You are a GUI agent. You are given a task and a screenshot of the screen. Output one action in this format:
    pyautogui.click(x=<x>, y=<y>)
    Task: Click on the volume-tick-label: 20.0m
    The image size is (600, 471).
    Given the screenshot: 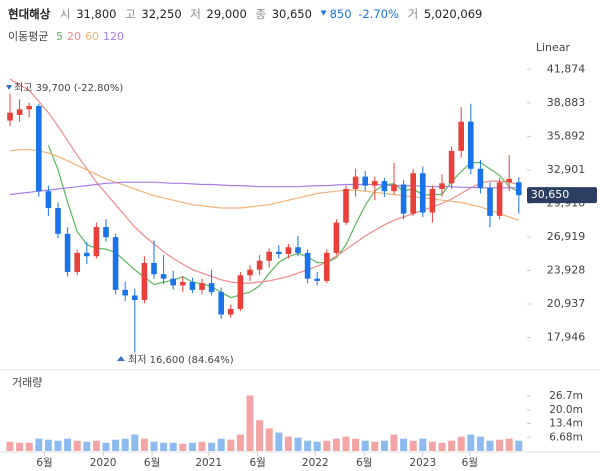 What is the action you would take?
    pyautogui.click(x=566, y=410)
    